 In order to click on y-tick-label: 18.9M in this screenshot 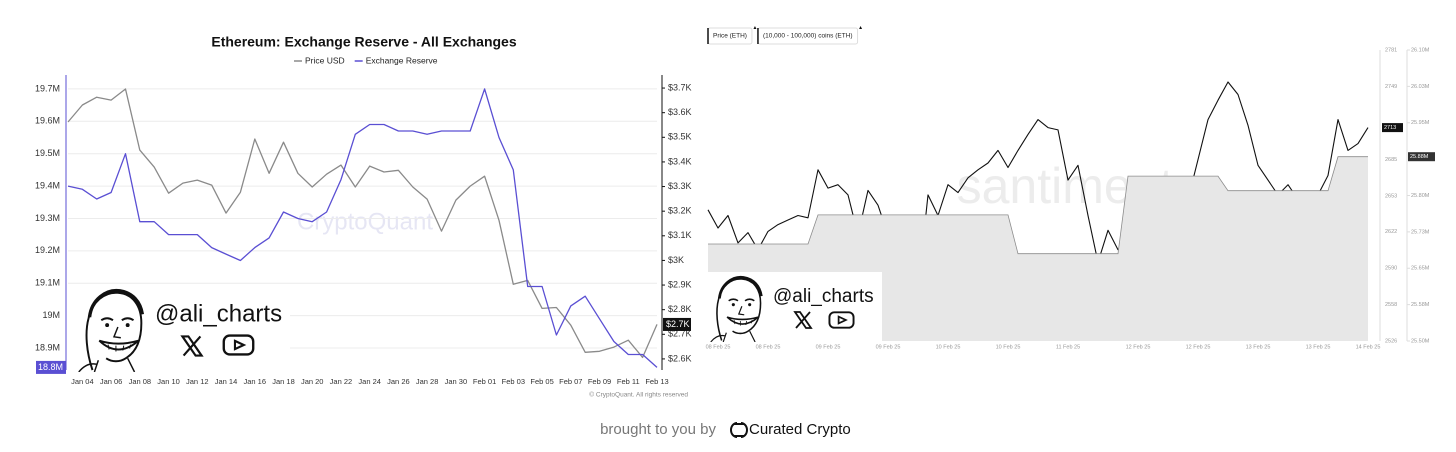, I will do `click(47, 347)`.